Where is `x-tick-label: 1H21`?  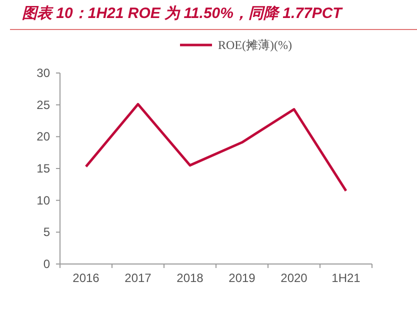 x-tick-label: 1H21 is located at coordinates (346, 278).